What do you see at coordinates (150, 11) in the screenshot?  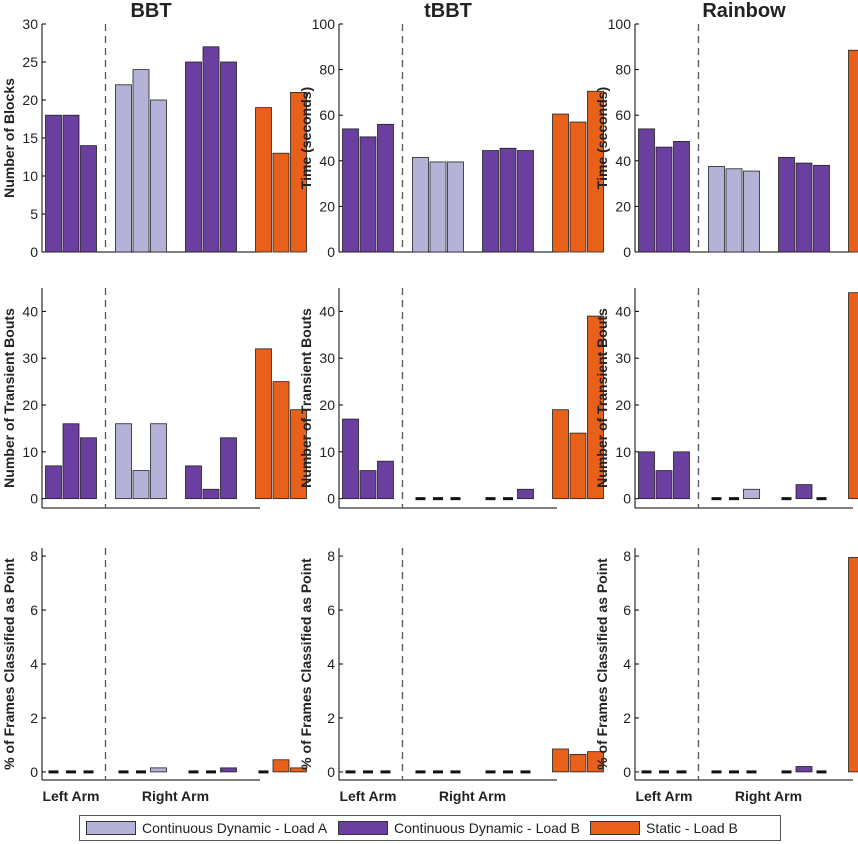 I see `subplot-title: BBT` at bounding box center [150, 11].